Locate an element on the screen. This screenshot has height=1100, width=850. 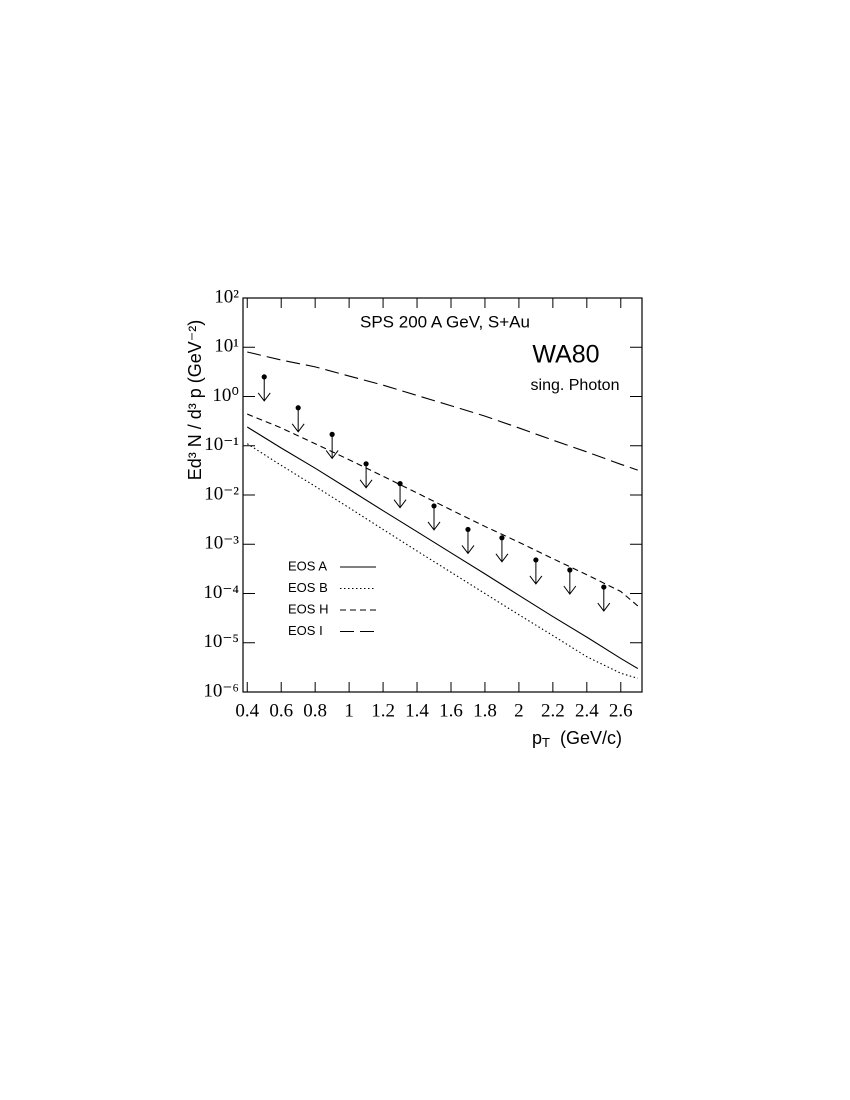
legend-label: EOS H is located at coordinates (308, 608).